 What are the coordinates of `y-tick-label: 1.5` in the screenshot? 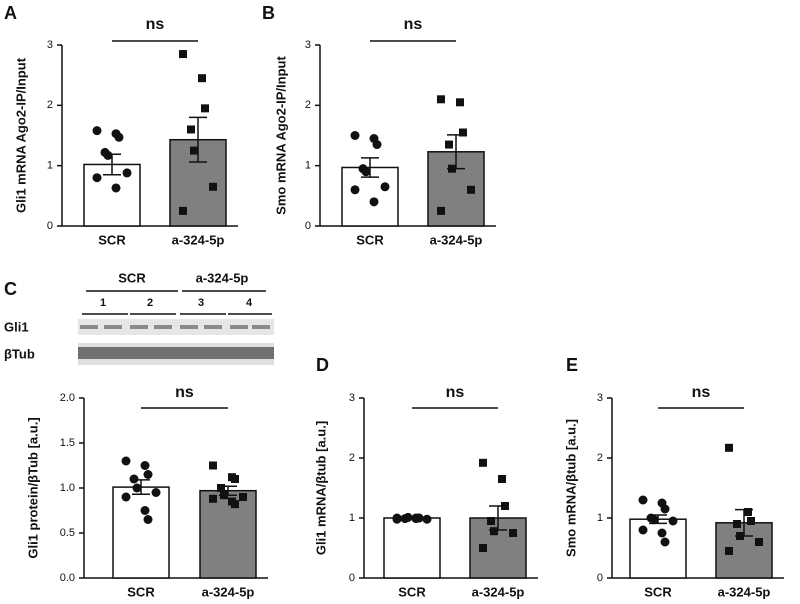 It's located at (67, 443).